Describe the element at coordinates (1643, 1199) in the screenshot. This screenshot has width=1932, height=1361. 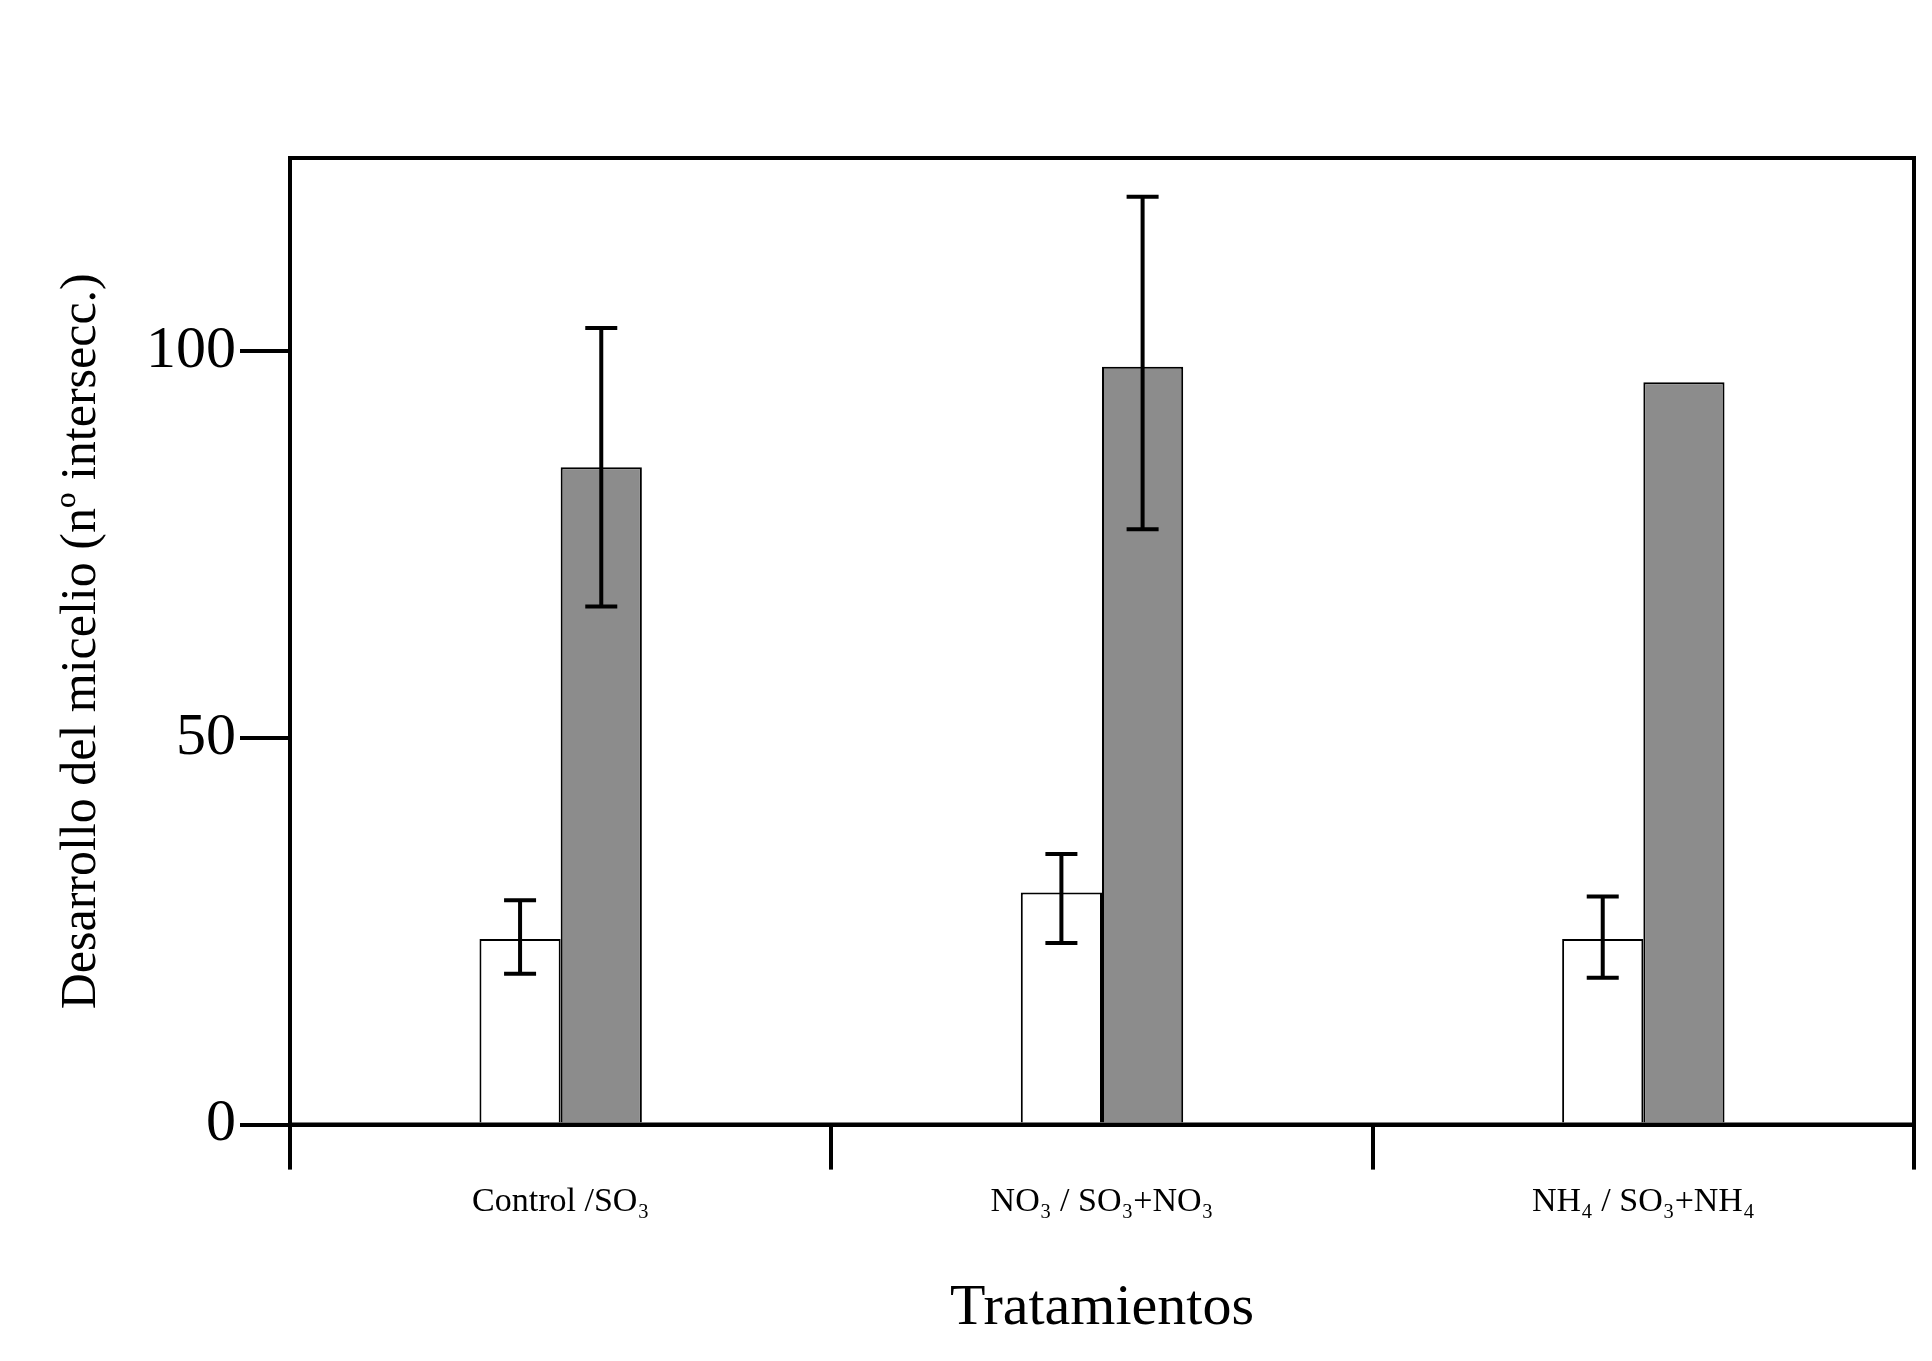
I see `x-tick-label: NH₄ / SO₃+NH₄` at that location.